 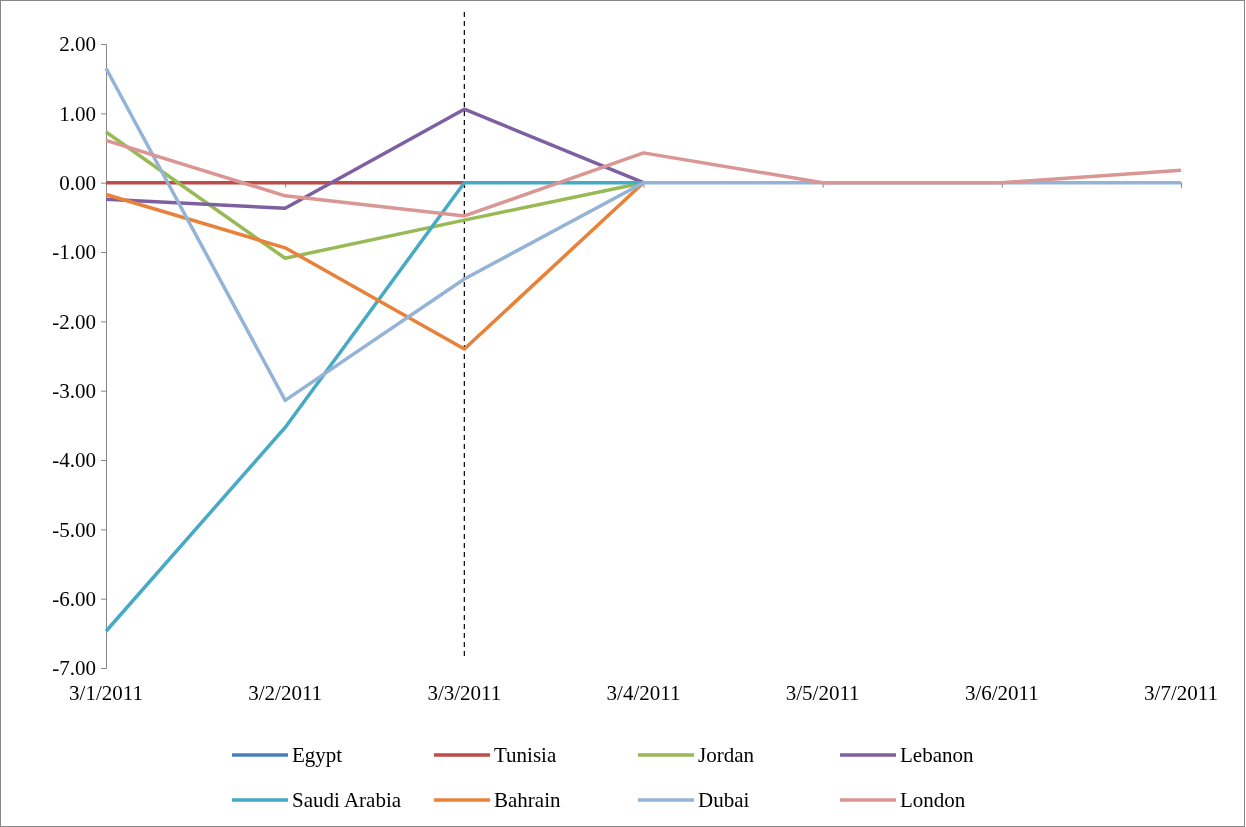 What do you see at coordinates (77, 113) in the screenshot?
I see `y-tick-label: 1.00` at bounding box center [77, 113].